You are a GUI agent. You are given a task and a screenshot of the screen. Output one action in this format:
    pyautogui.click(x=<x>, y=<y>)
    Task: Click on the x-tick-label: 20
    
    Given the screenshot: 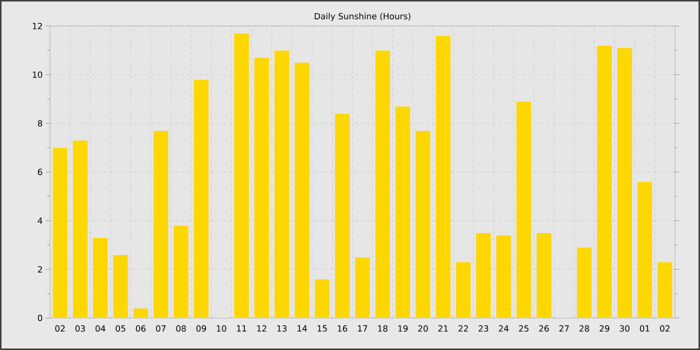 What is the action you would take?
    pyautogui.click(x=423, y=328)
    